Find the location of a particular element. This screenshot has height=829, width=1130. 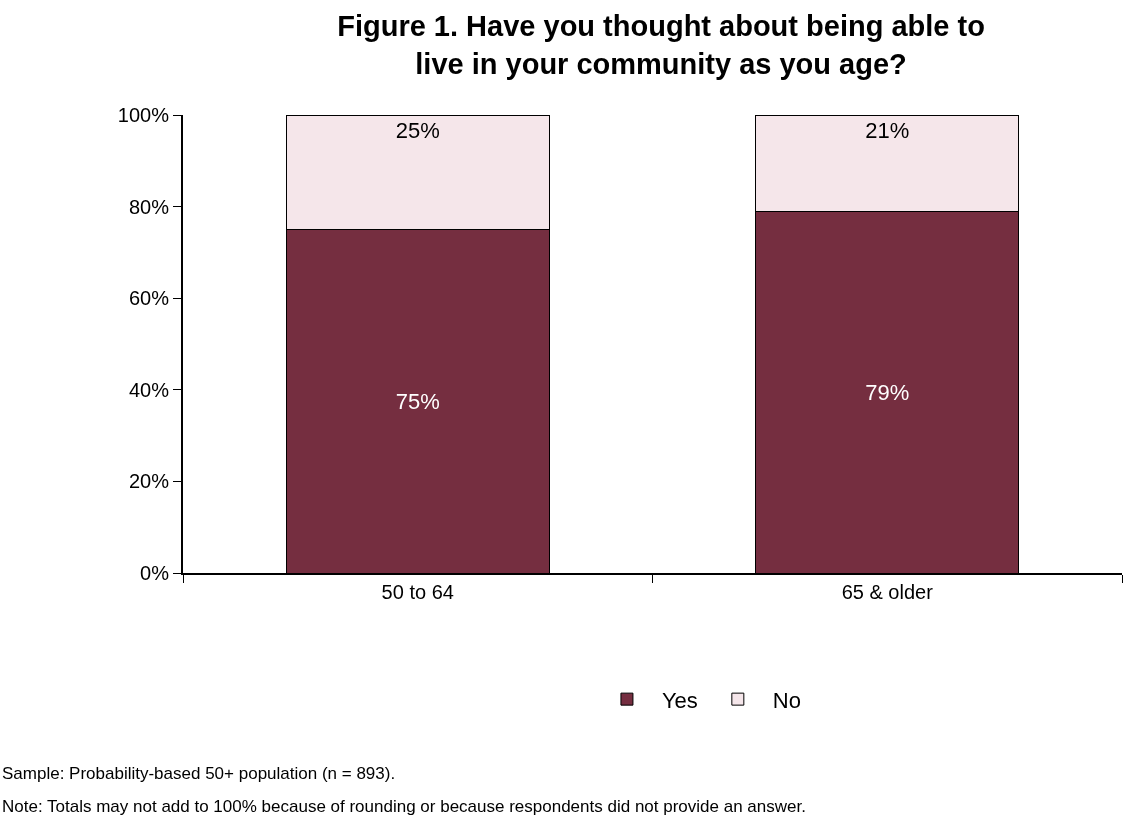

x-tick-label: 65 & older is located at coordinates (887, 592).